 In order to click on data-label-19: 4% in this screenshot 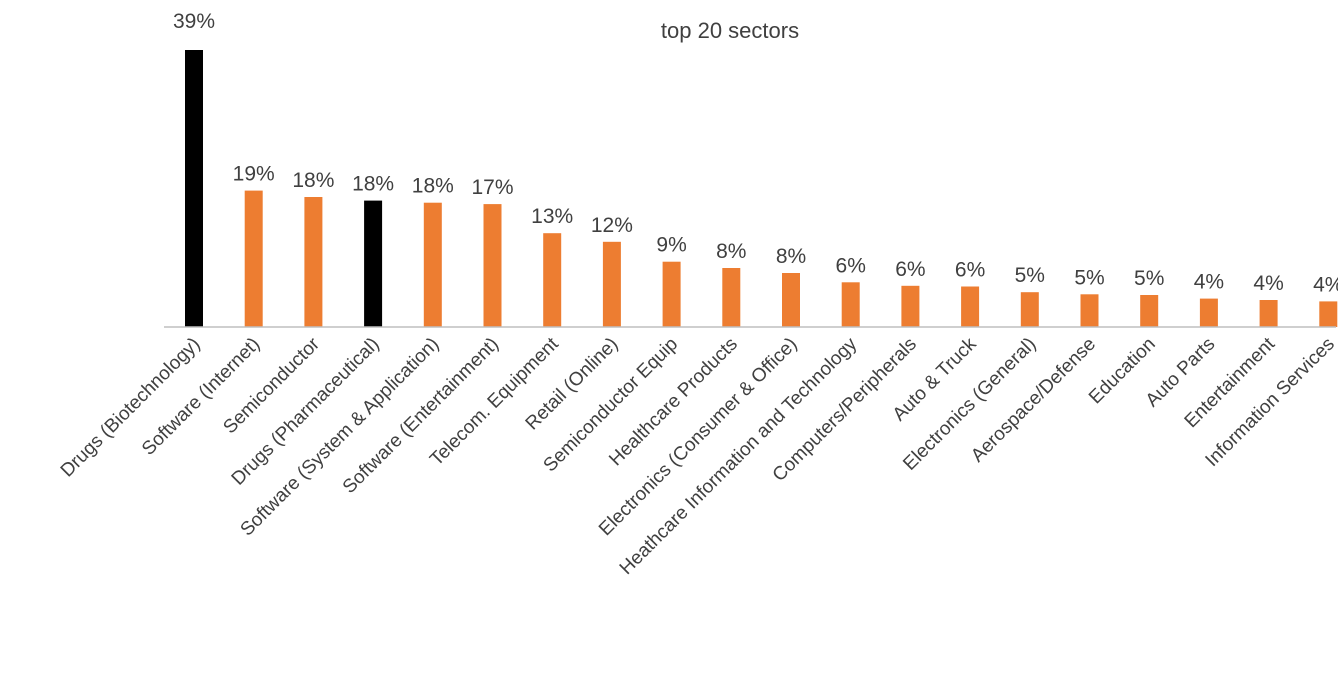, I will do `click(1268, 283)`.